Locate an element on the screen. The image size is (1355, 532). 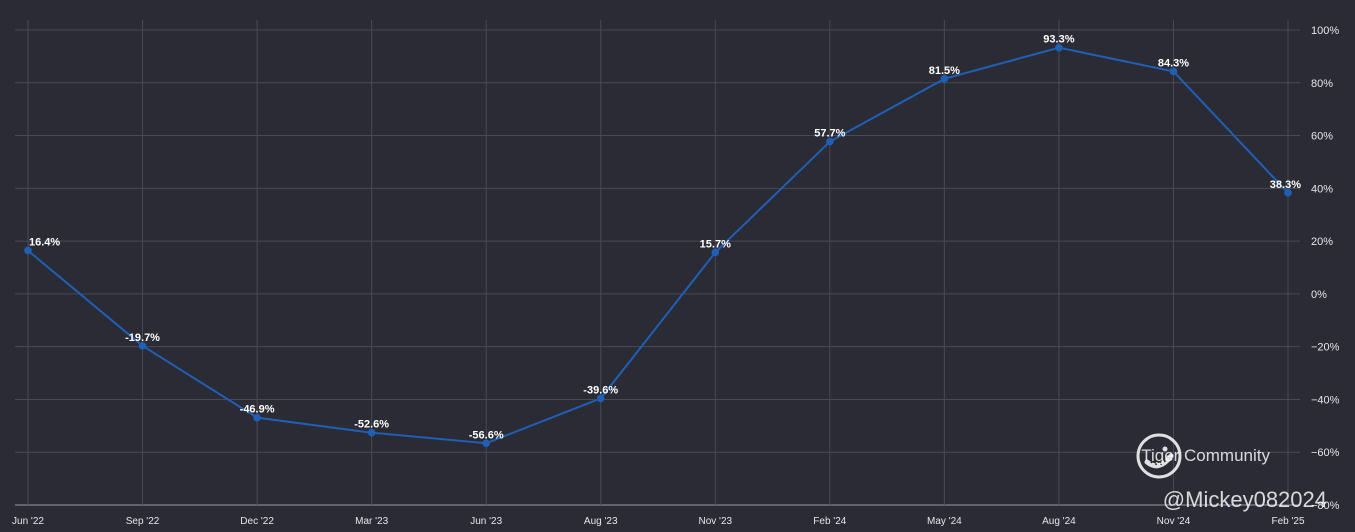
y-tick-label: −40% is located at coordinates (1325, 400).